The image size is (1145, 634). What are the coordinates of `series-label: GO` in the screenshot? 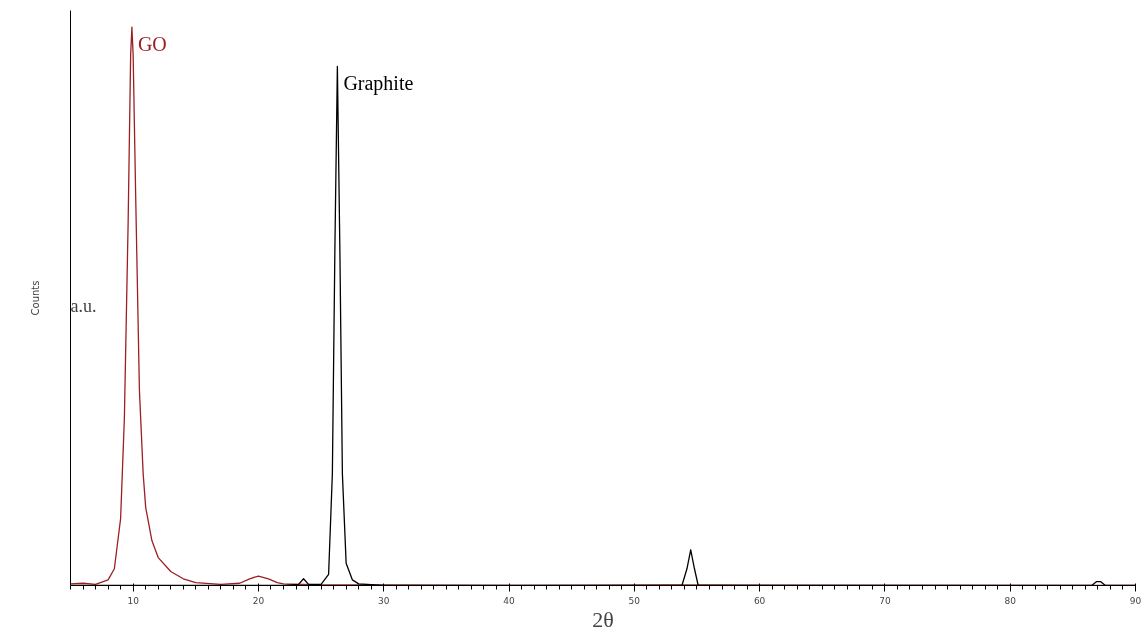 It's located at (152, 44).